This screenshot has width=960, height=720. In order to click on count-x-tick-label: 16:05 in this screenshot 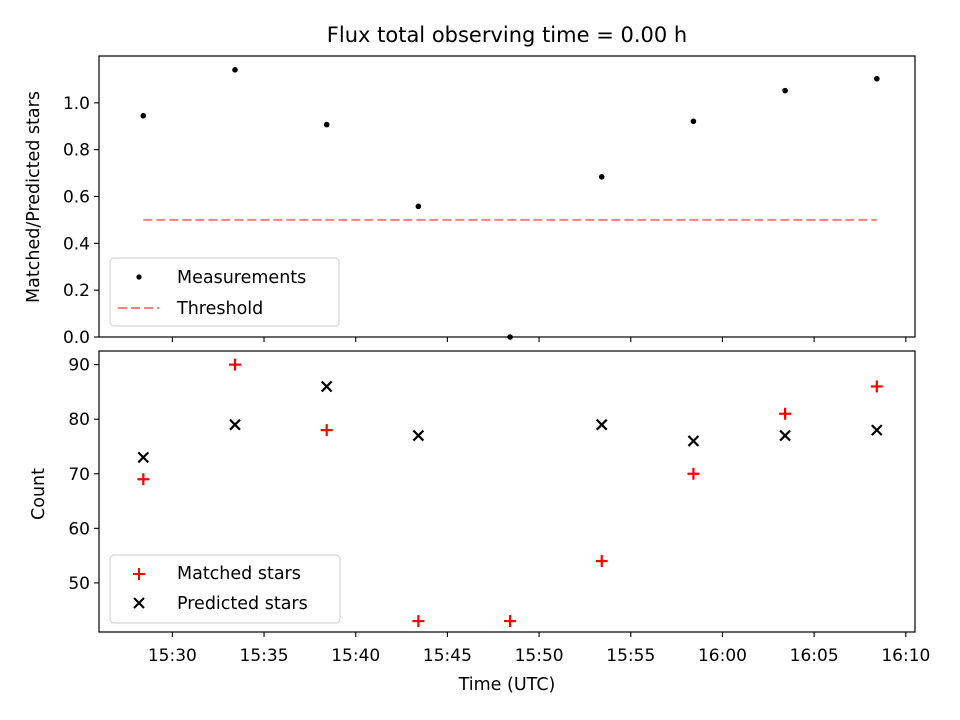, I will do `click(814, 656)`.